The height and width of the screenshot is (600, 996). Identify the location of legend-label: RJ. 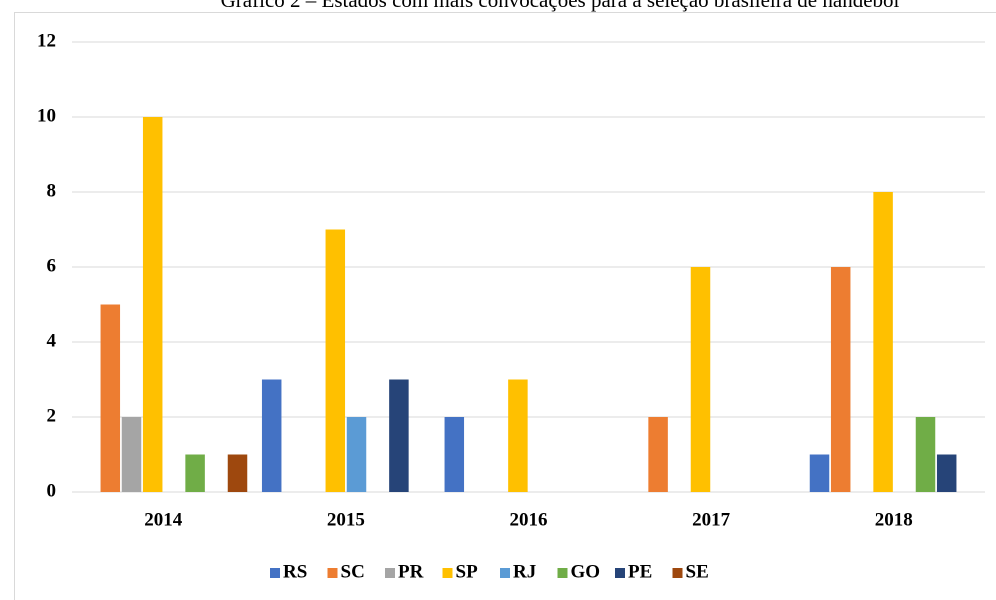
(524, 571).